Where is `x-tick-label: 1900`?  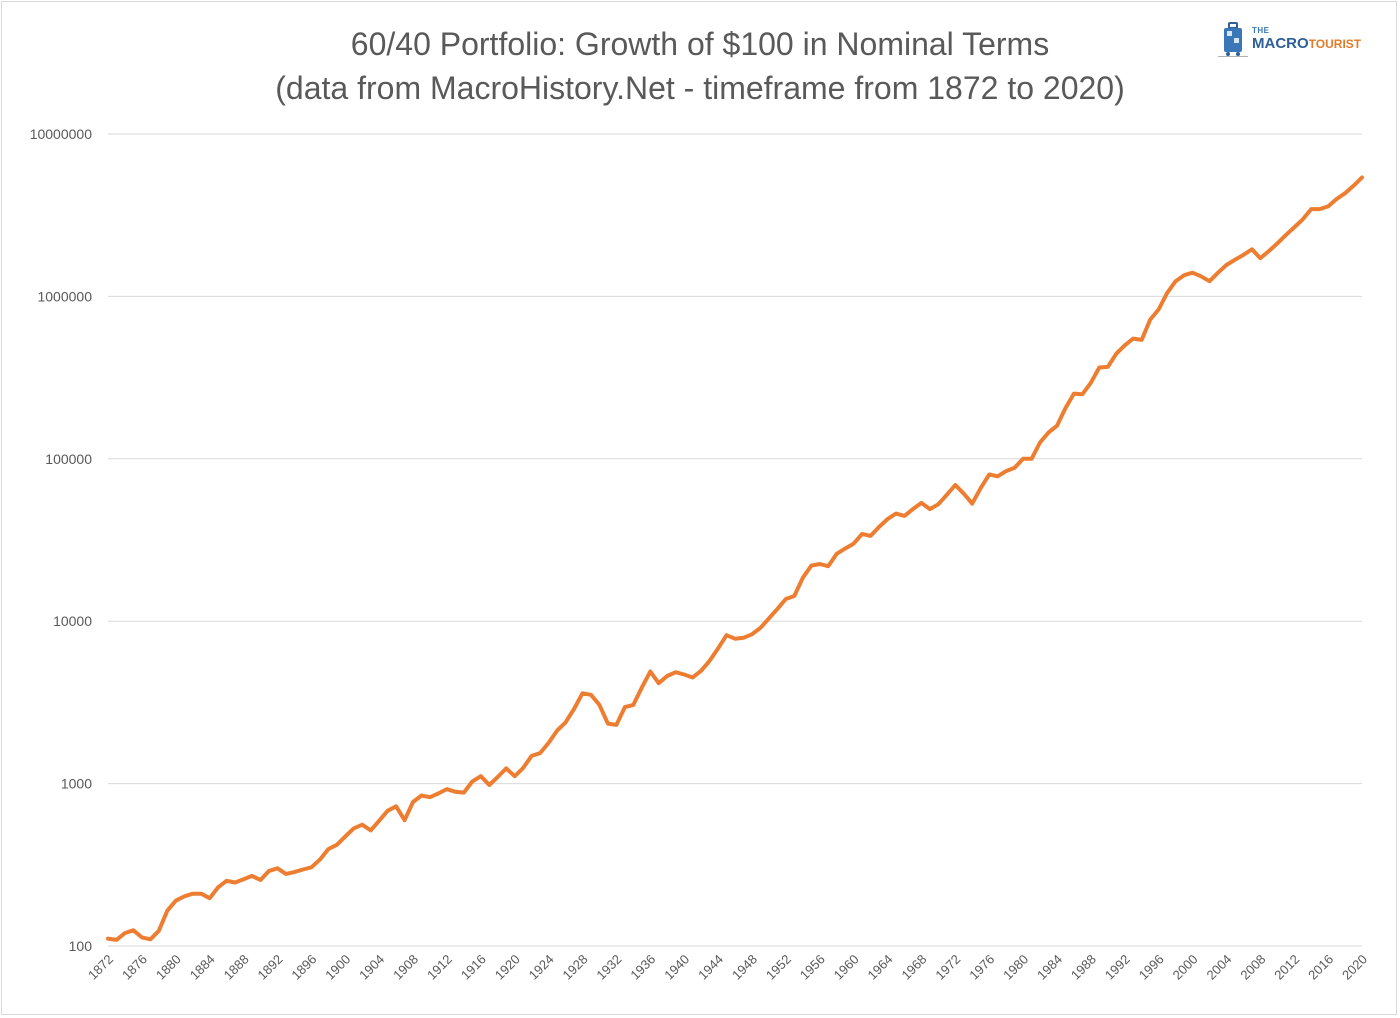
x-tick-label: 1900 is located at coordinates (337, 967).